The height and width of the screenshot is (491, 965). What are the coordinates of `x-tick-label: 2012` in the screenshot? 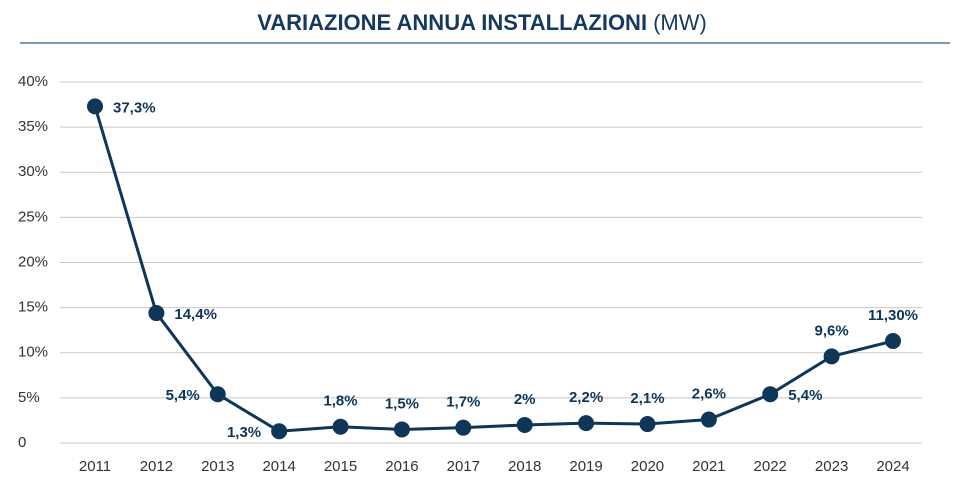 It's located at (156, 466).